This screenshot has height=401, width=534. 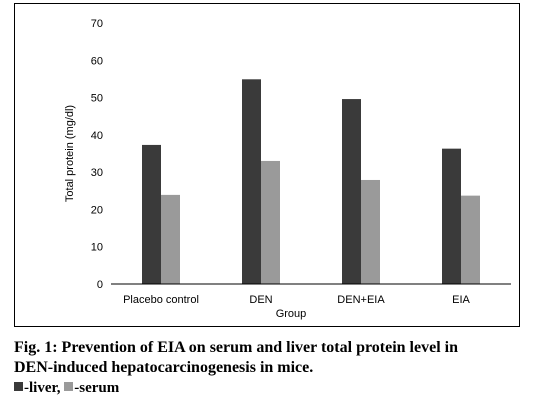 I want to click on legend-label-liver: -liver,, so click(x=44, y=388).